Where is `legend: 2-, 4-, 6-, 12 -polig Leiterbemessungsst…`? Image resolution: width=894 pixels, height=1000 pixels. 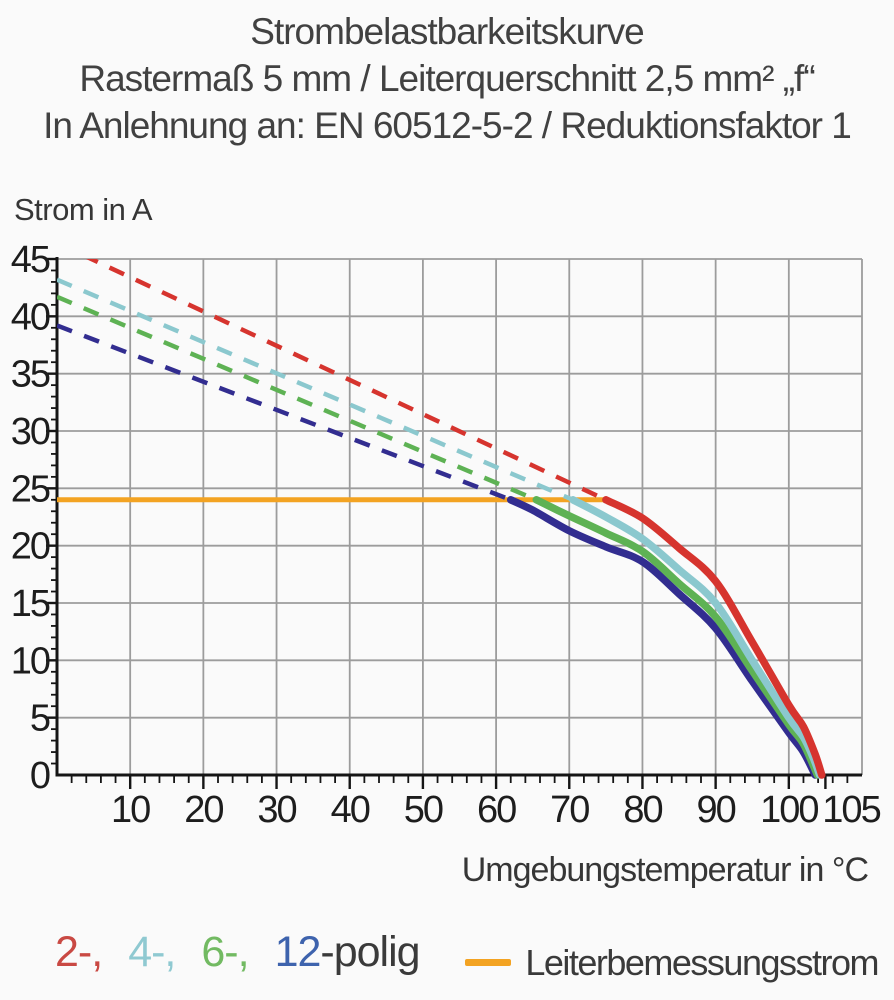 legend: 2-, 4-, 6-, 12 -polig Leiterbemessungsst… is located at coordinates (467, 956).